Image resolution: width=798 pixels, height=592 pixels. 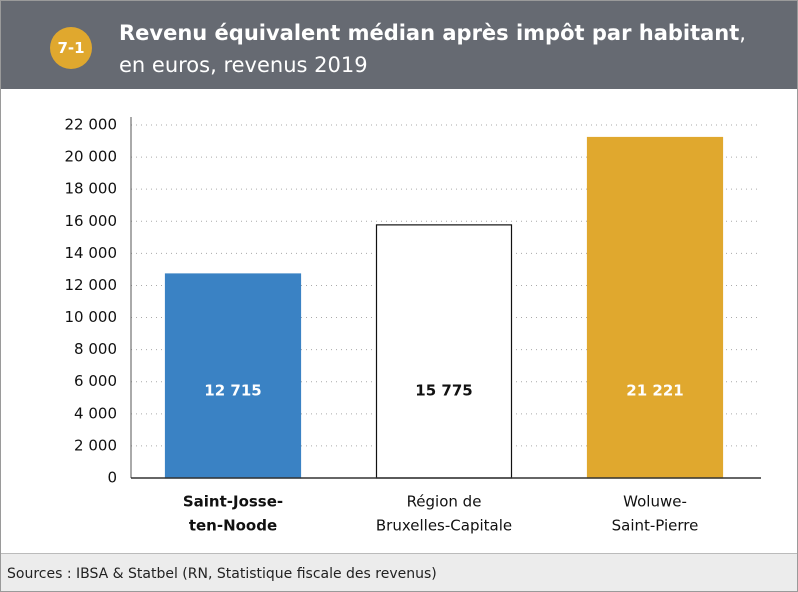 I want to click on x-tick-label: Saint-Josse-, so click(x=233, y=502).